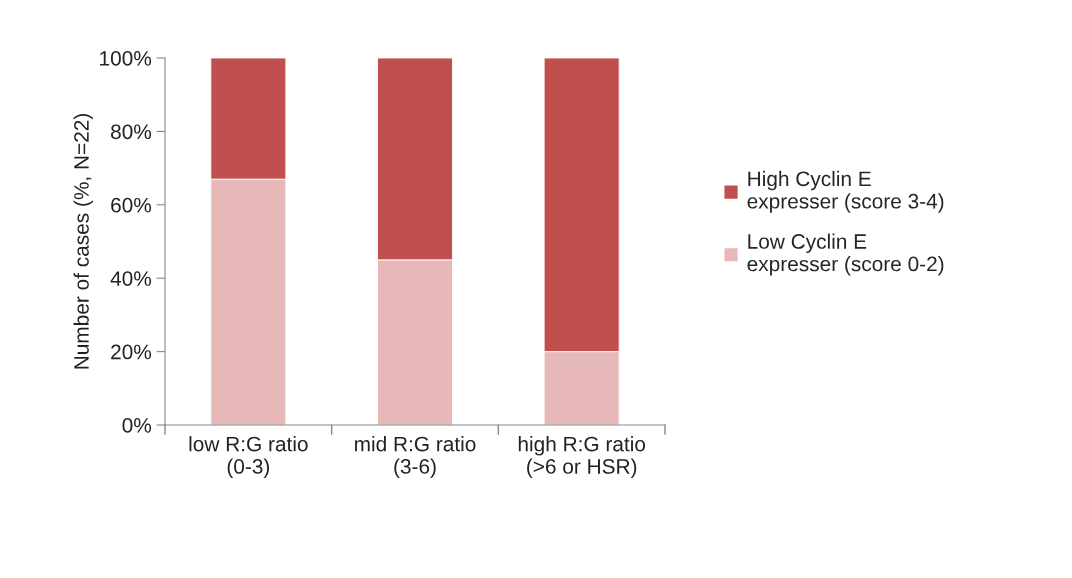 This screenshot has width=1072, height=578. What do you see at coordinates (845, 254) in the screenshot?
I see `legend-label: Low Cyclin E expresser (score 0-2)` at bounding box center [845, 254].